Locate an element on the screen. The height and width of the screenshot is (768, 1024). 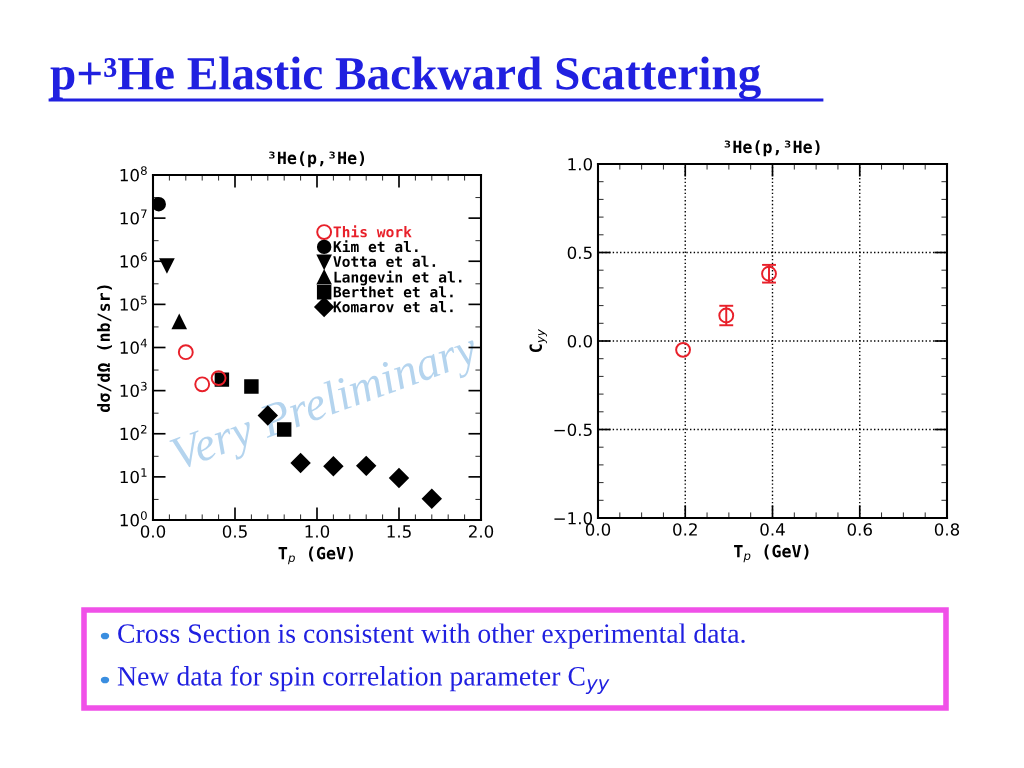
x-tick-label: 1.0 is located at coordinates (317, 531).